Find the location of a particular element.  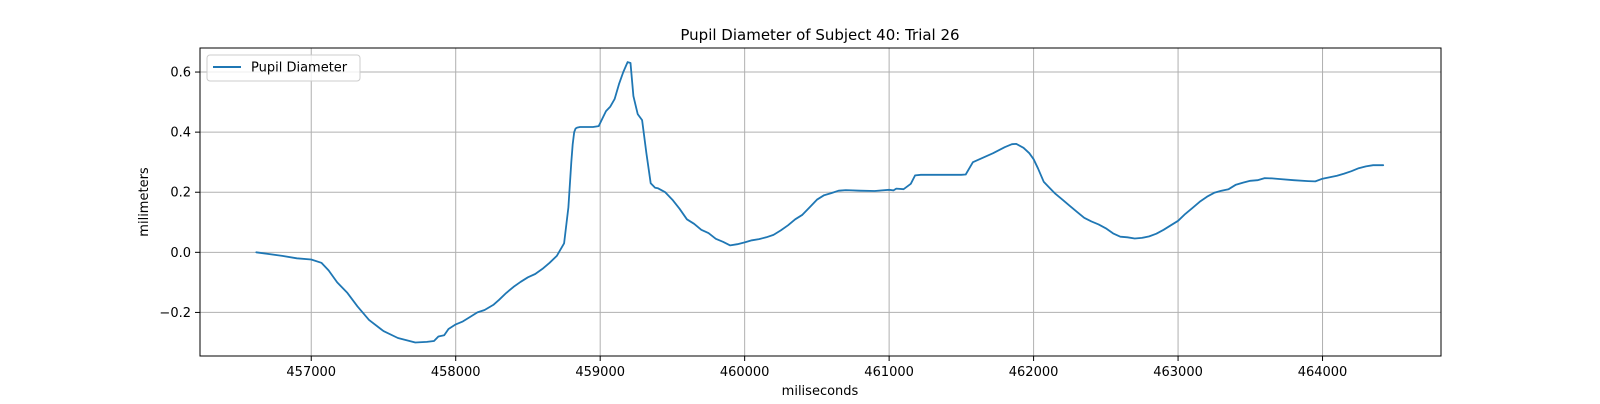

y-axis-ticks: −0.2 0.0 0.2 0.4 0.6 is located at coordinates (179, 193).